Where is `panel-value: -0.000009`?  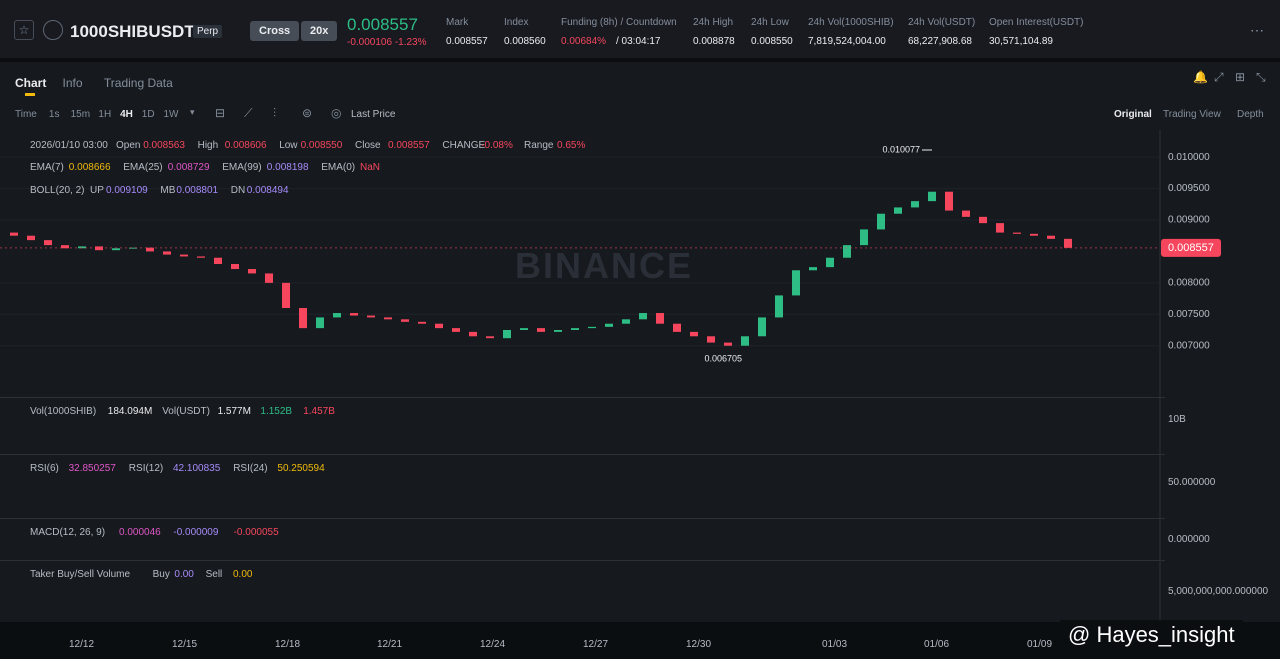
panel-value: -0.000009 is located at coordinates (196, 532).